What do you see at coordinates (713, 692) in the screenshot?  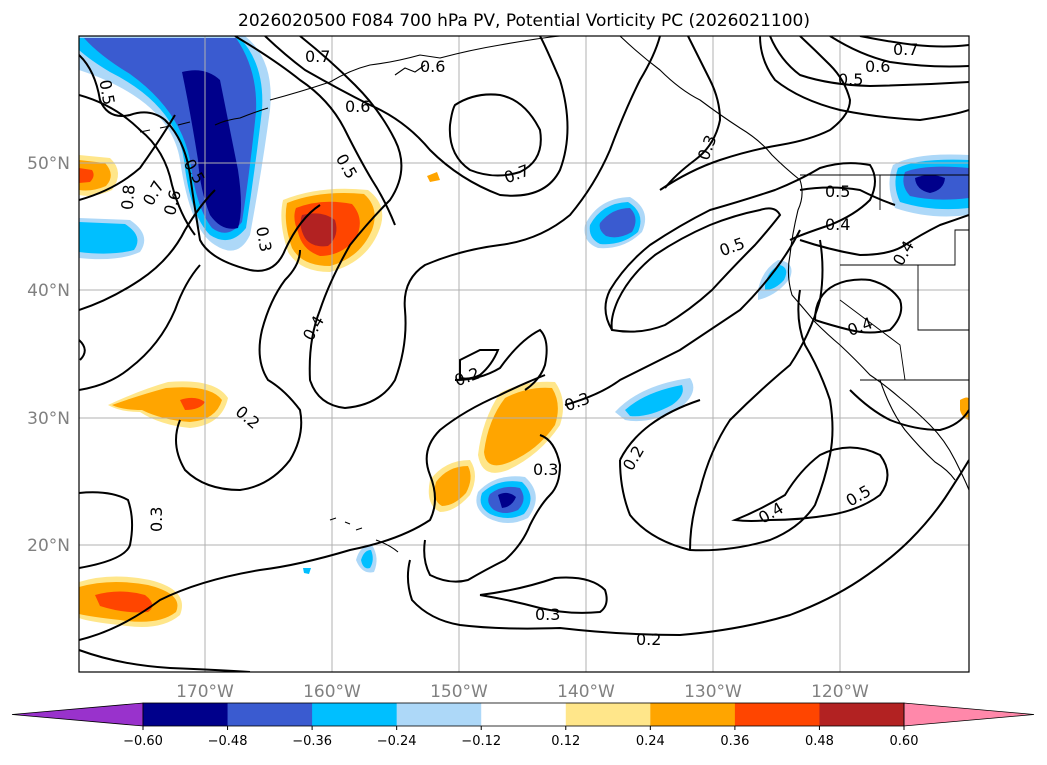 I see `lon-label: 130°W` at bounding box center [713, 692].